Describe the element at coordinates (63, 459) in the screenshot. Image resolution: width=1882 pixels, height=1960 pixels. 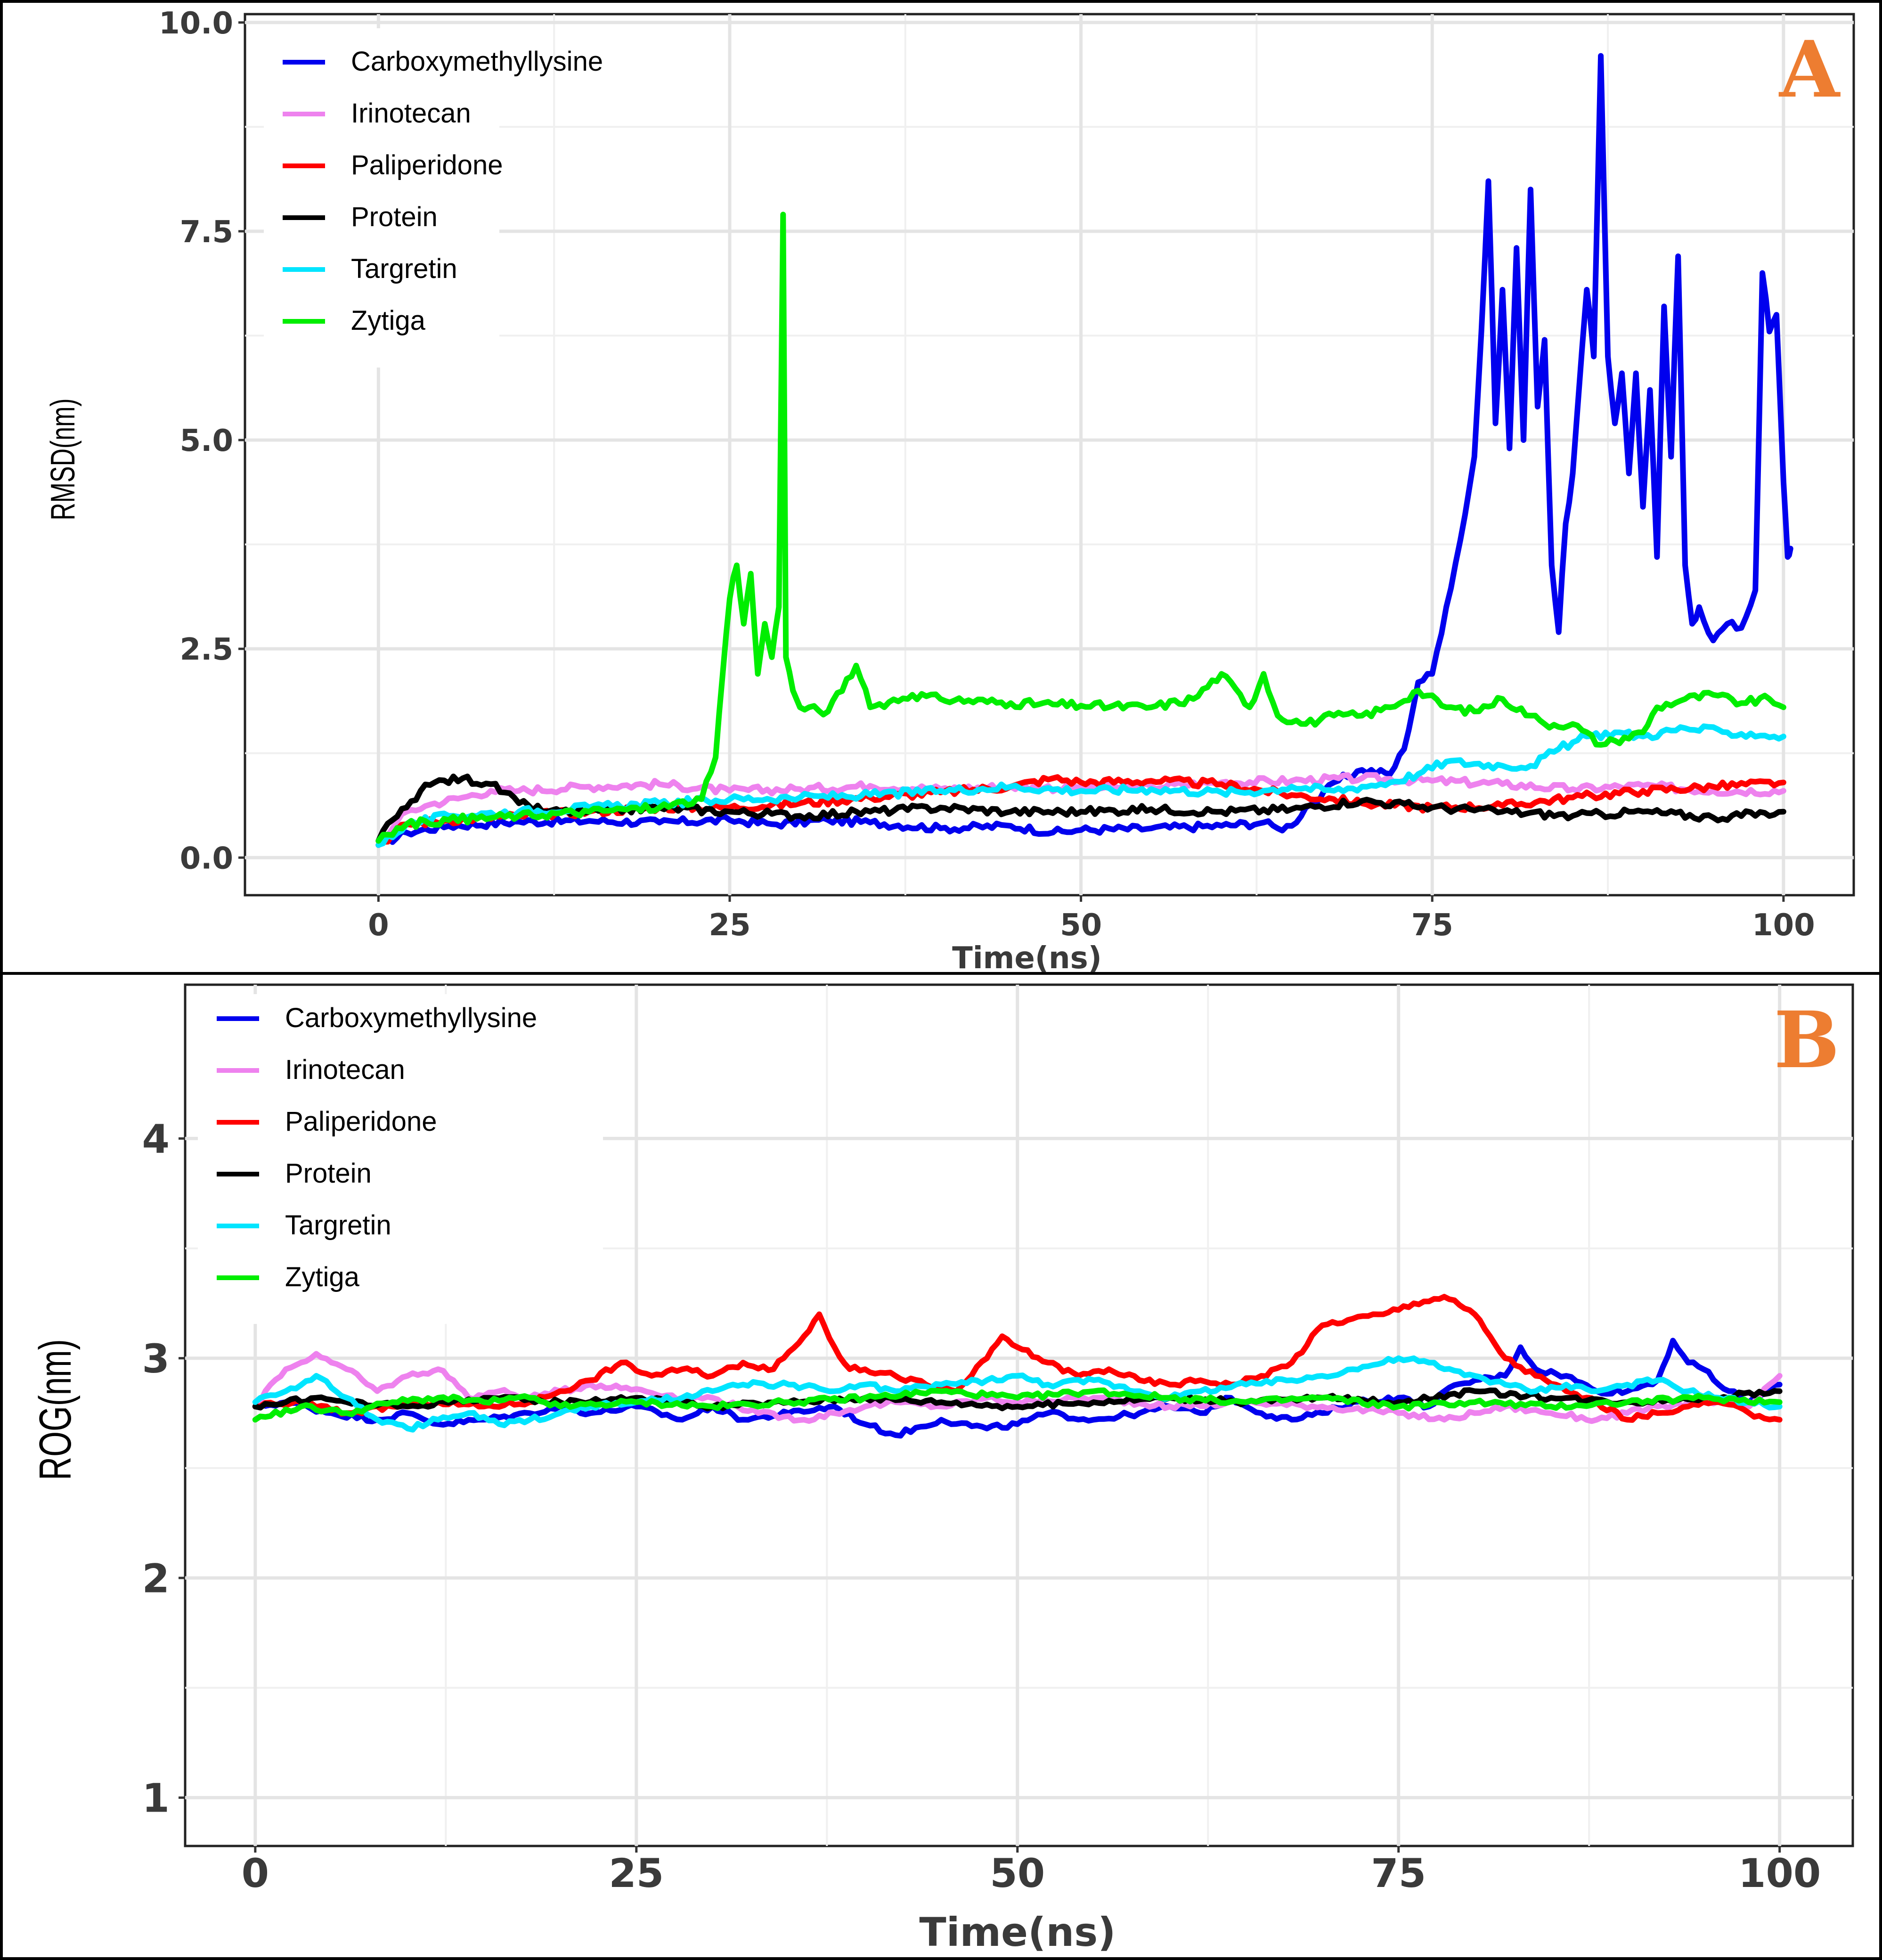
I see `panel-a-y-axis-label: RMSD(nm)` at that location.